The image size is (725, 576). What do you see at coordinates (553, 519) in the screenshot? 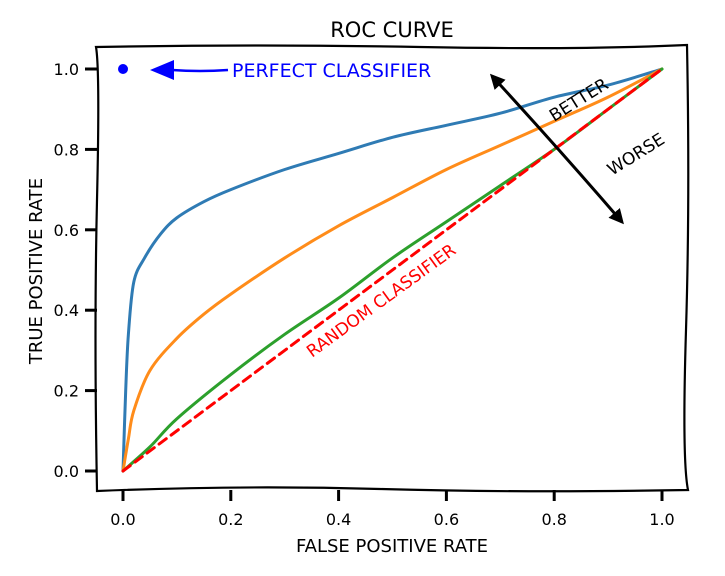
I see `x-tick-label: 0.8` at bounding box center [553, 519].